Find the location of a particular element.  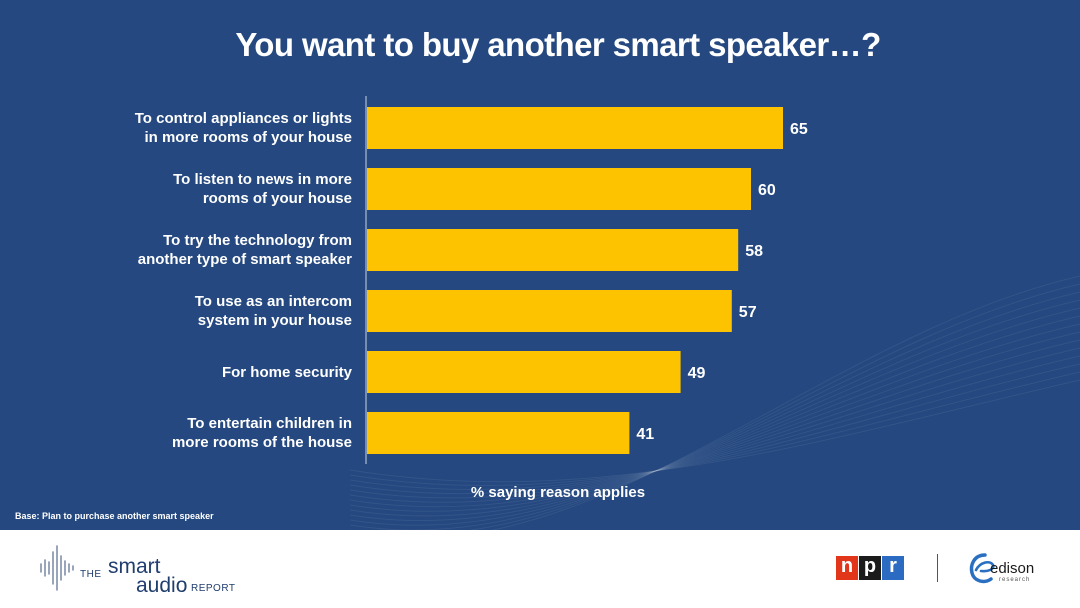

smart-audio-report-logo: THE smart audio REPORT is located at coordinates (143, 570).